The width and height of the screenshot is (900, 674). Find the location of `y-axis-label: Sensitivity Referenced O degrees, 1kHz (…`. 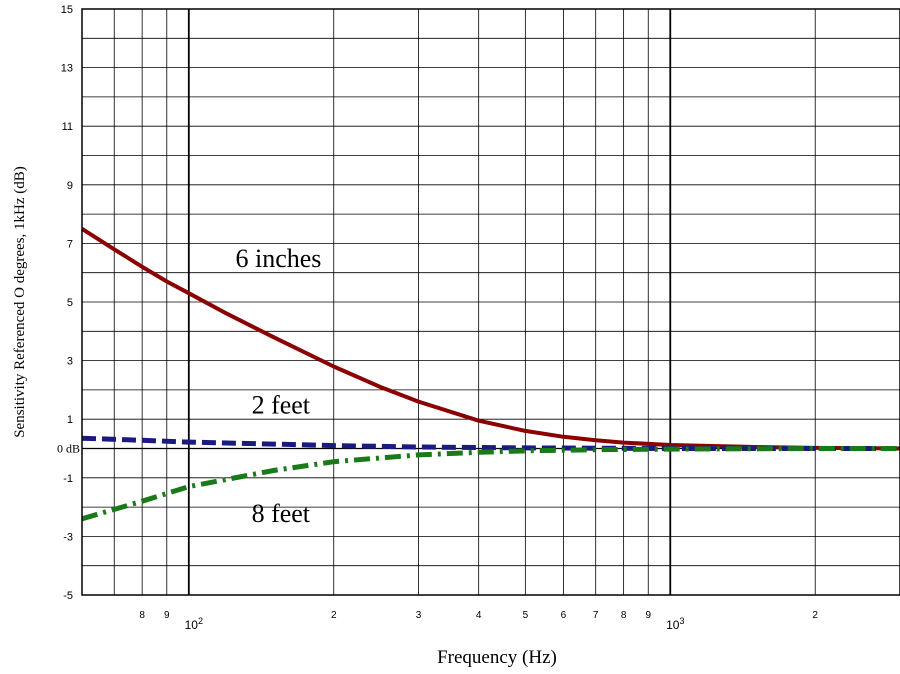

y-axis-label: Sensitivity Referenced O degrees, 1kHz (… is located at coordinates (20, 302).